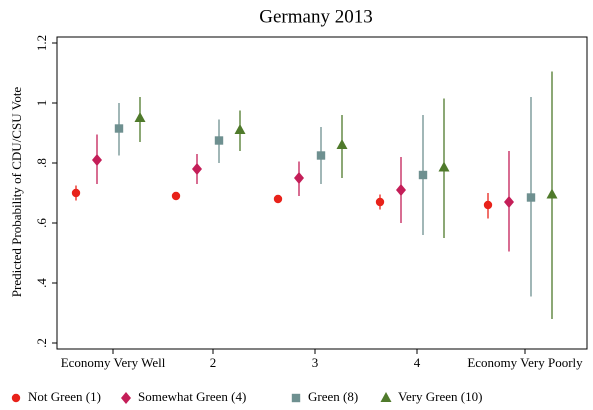 Image resolution: width=593 pixels, height=410 pixels. I want to click on x-tick-label: 2, so click(213, 362).